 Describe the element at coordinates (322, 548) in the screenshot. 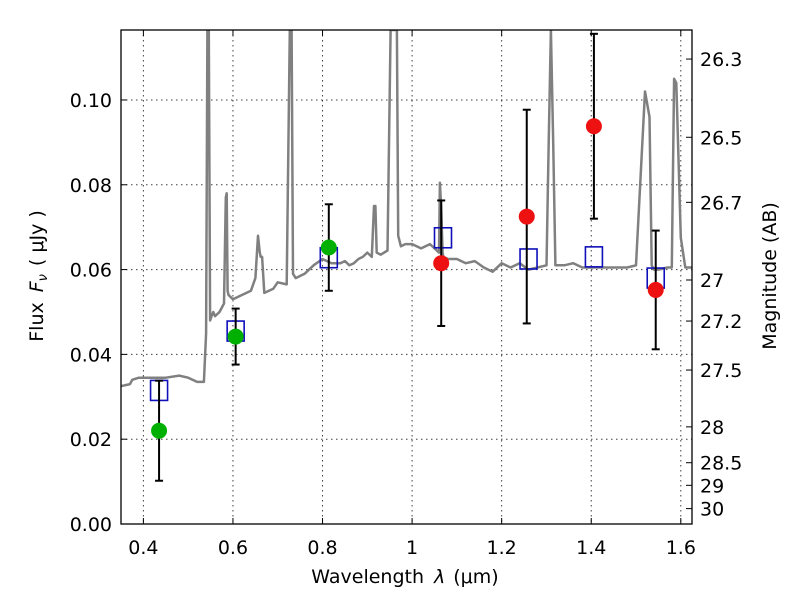

I see `x-tick-label: 0.8` at that location.